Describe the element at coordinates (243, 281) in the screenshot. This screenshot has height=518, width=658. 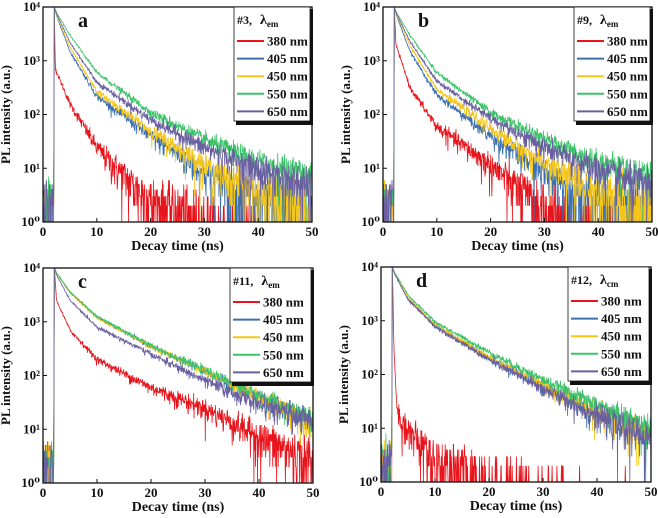
I see `legend-sample-id: #11,` at that location.